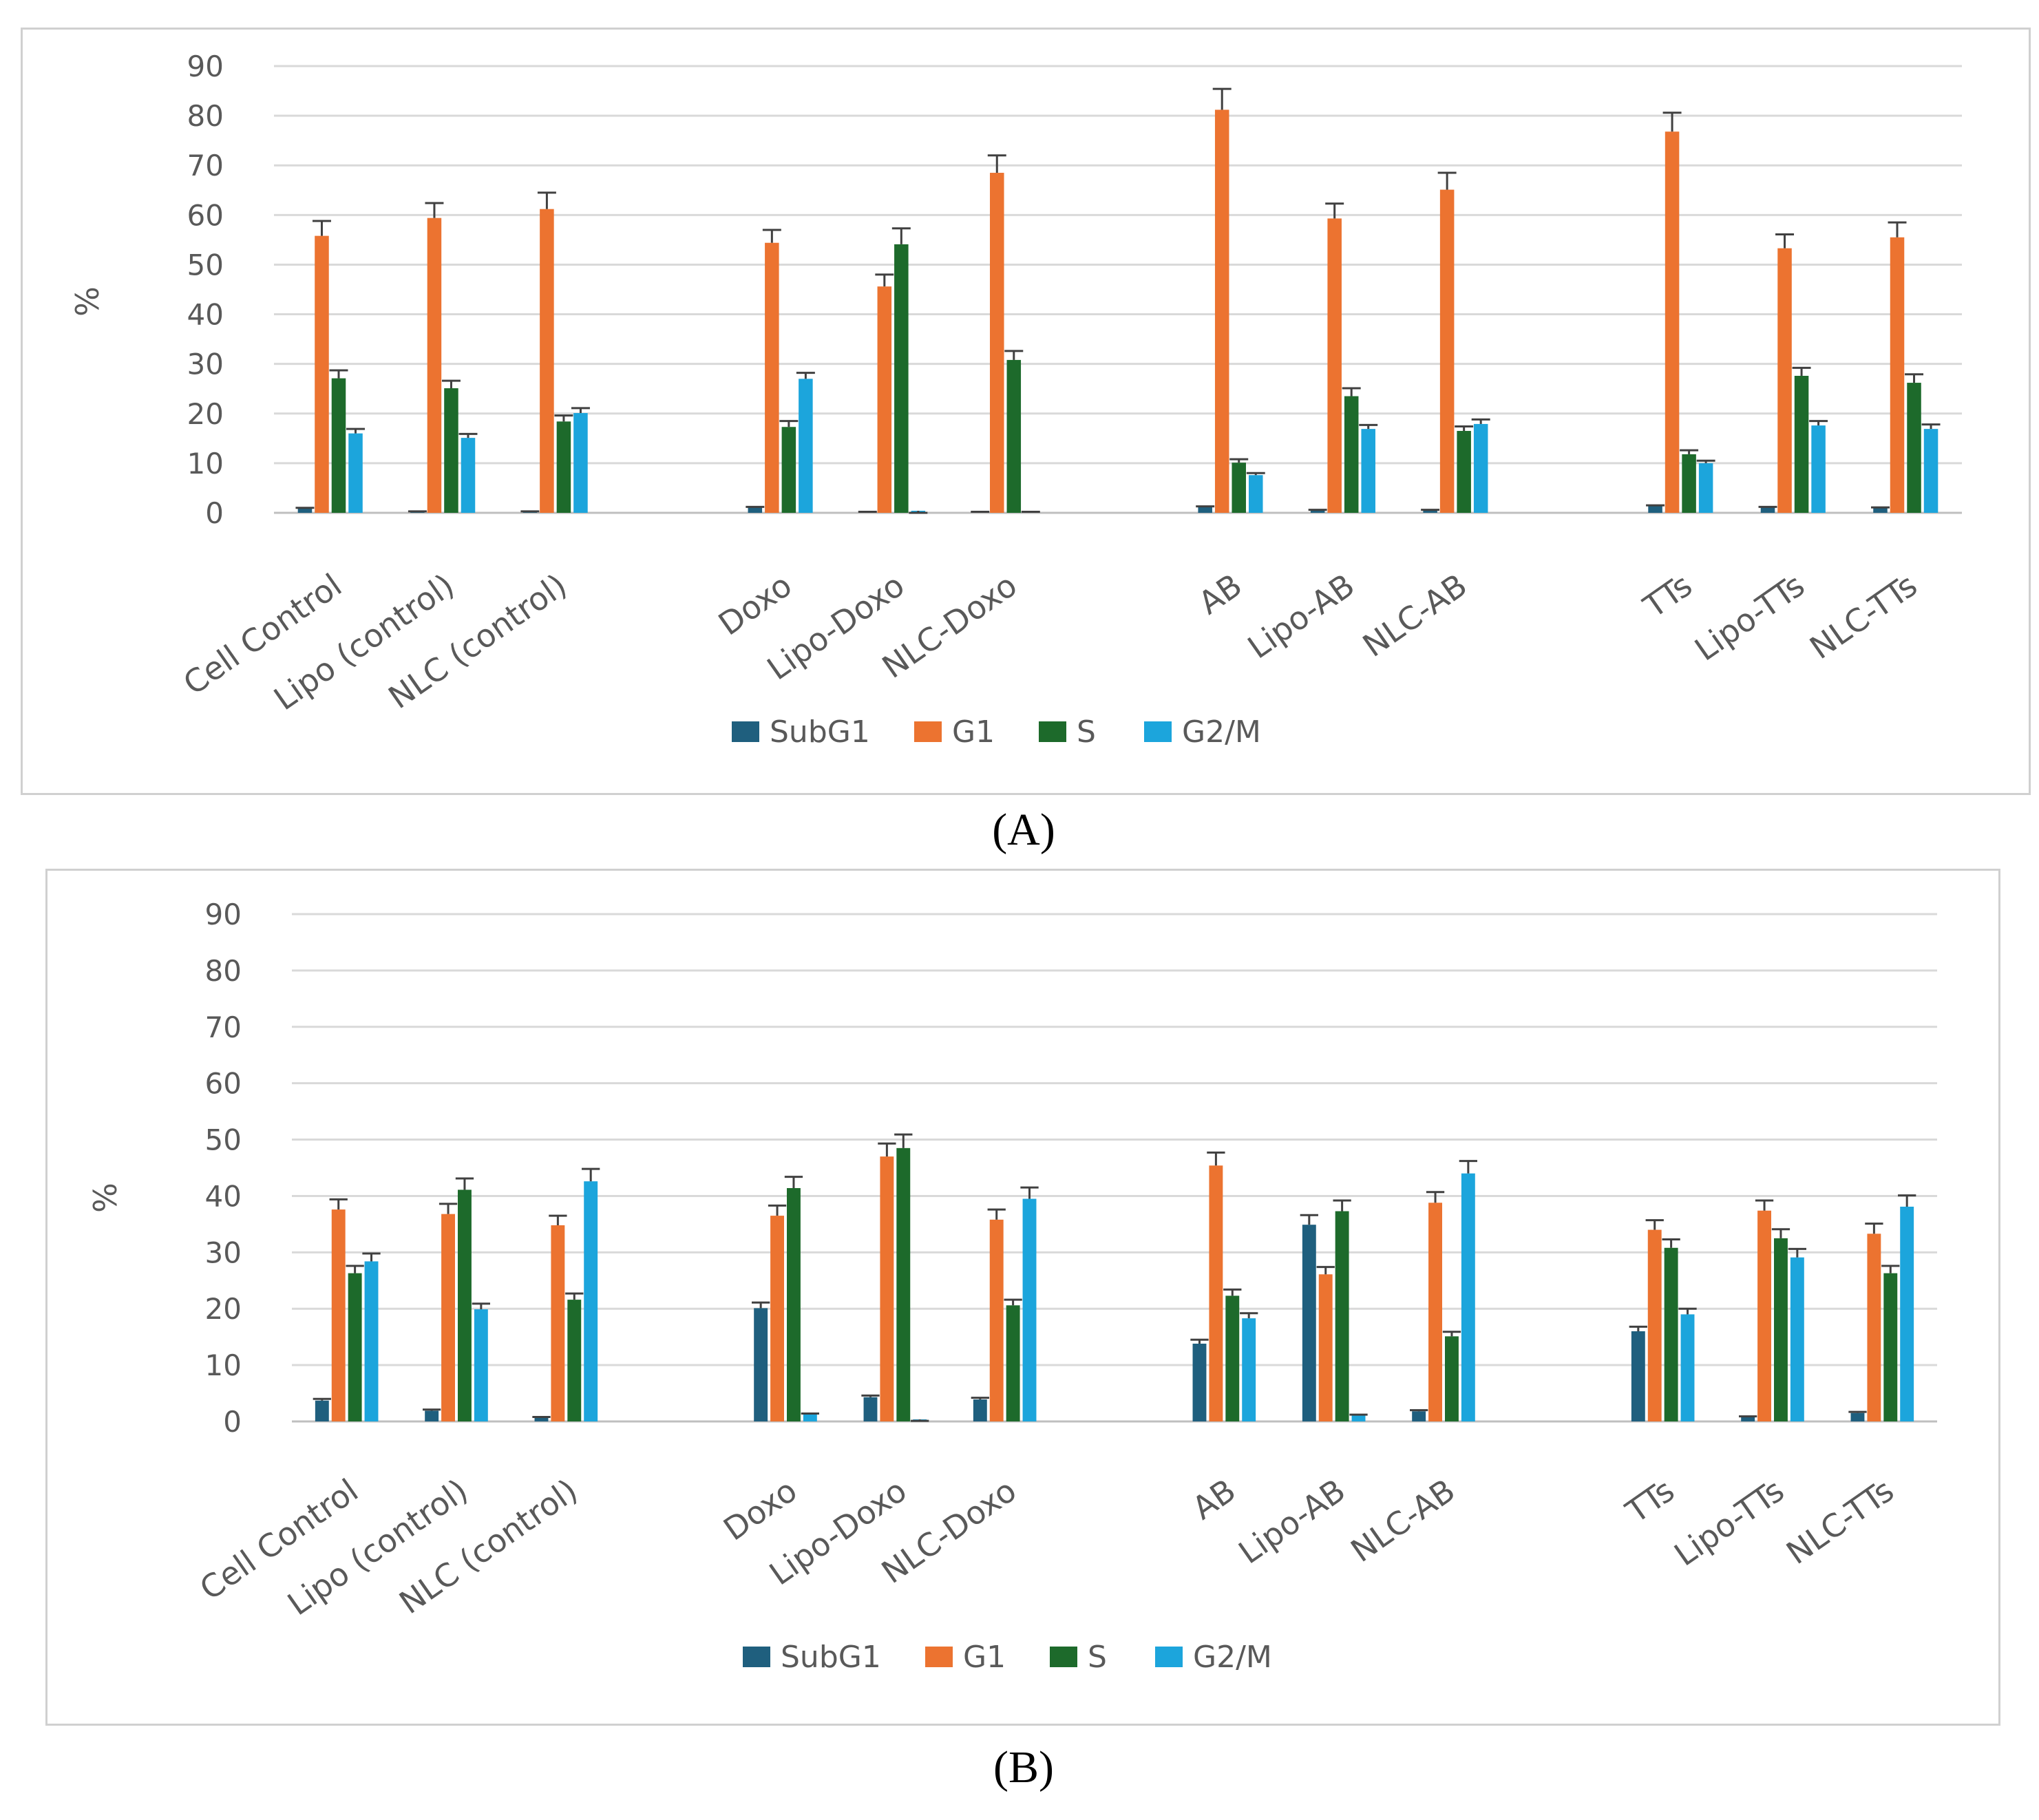 The image size is (2039, 1820). What do you see at coordinates (1863, 616) in the screenshot?
I see `category-label: NLC-TTs` at bounding box center [1863, 616].